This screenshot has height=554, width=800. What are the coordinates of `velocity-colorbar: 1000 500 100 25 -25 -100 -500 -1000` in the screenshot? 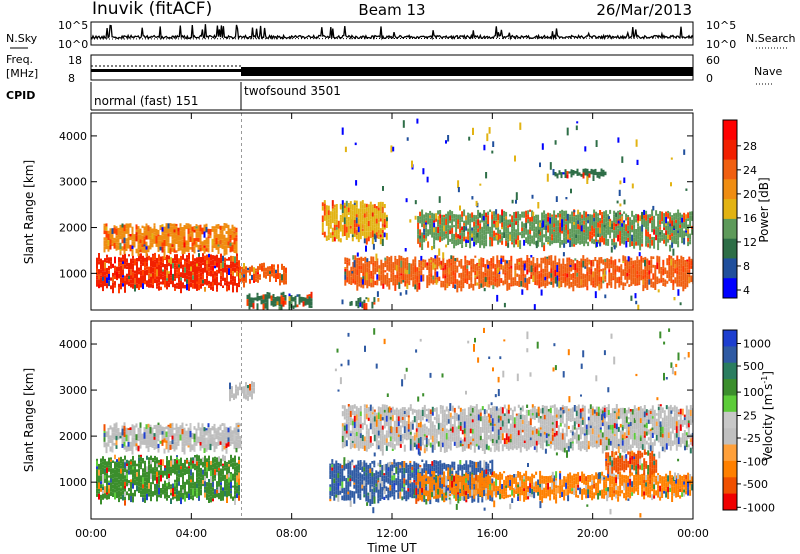 It's located at (748, 421).